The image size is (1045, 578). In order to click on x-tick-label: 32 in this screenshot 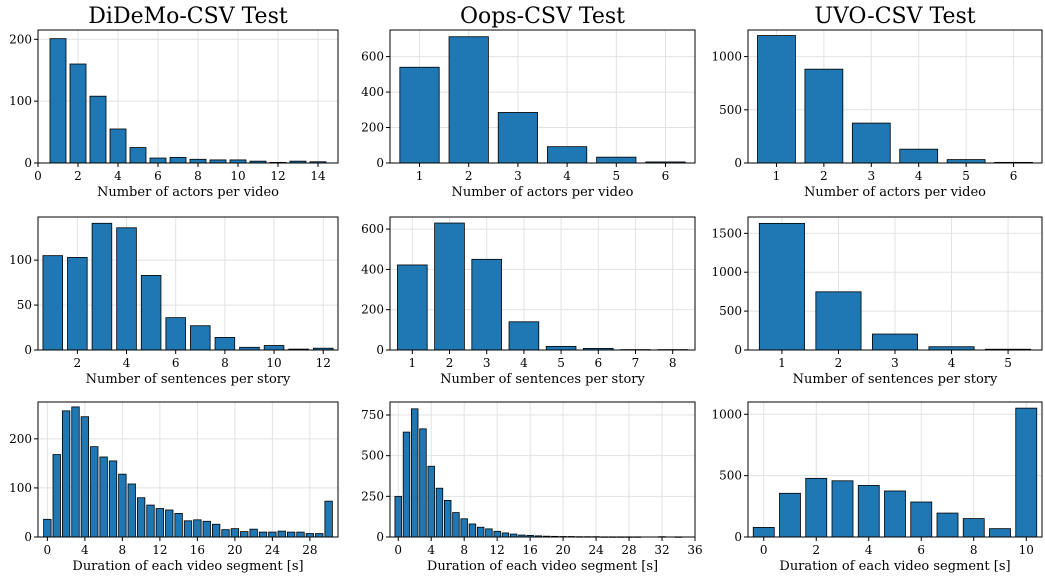, I will do `click(661, 550)`.